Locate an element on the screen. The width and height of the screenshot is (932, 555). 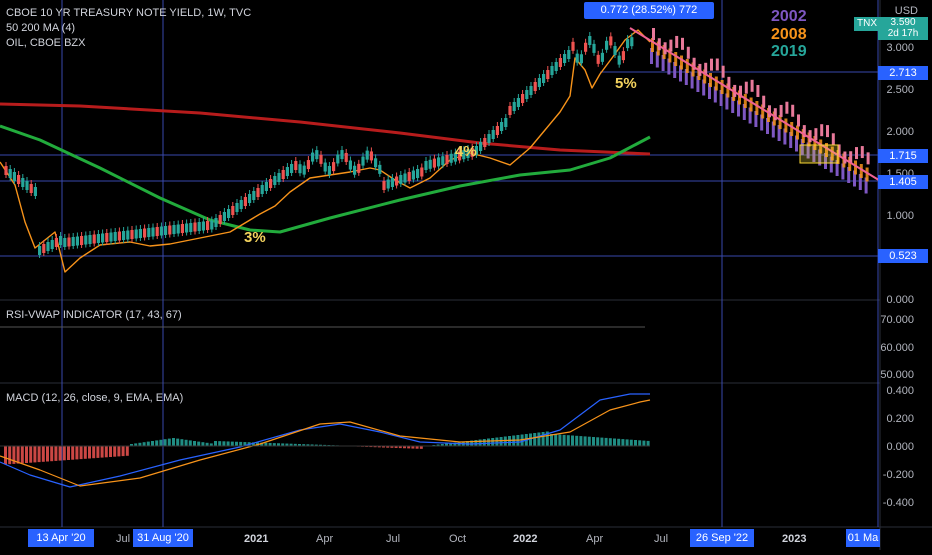
macd-tick: -0.200 is located at coordinates (898, 475).